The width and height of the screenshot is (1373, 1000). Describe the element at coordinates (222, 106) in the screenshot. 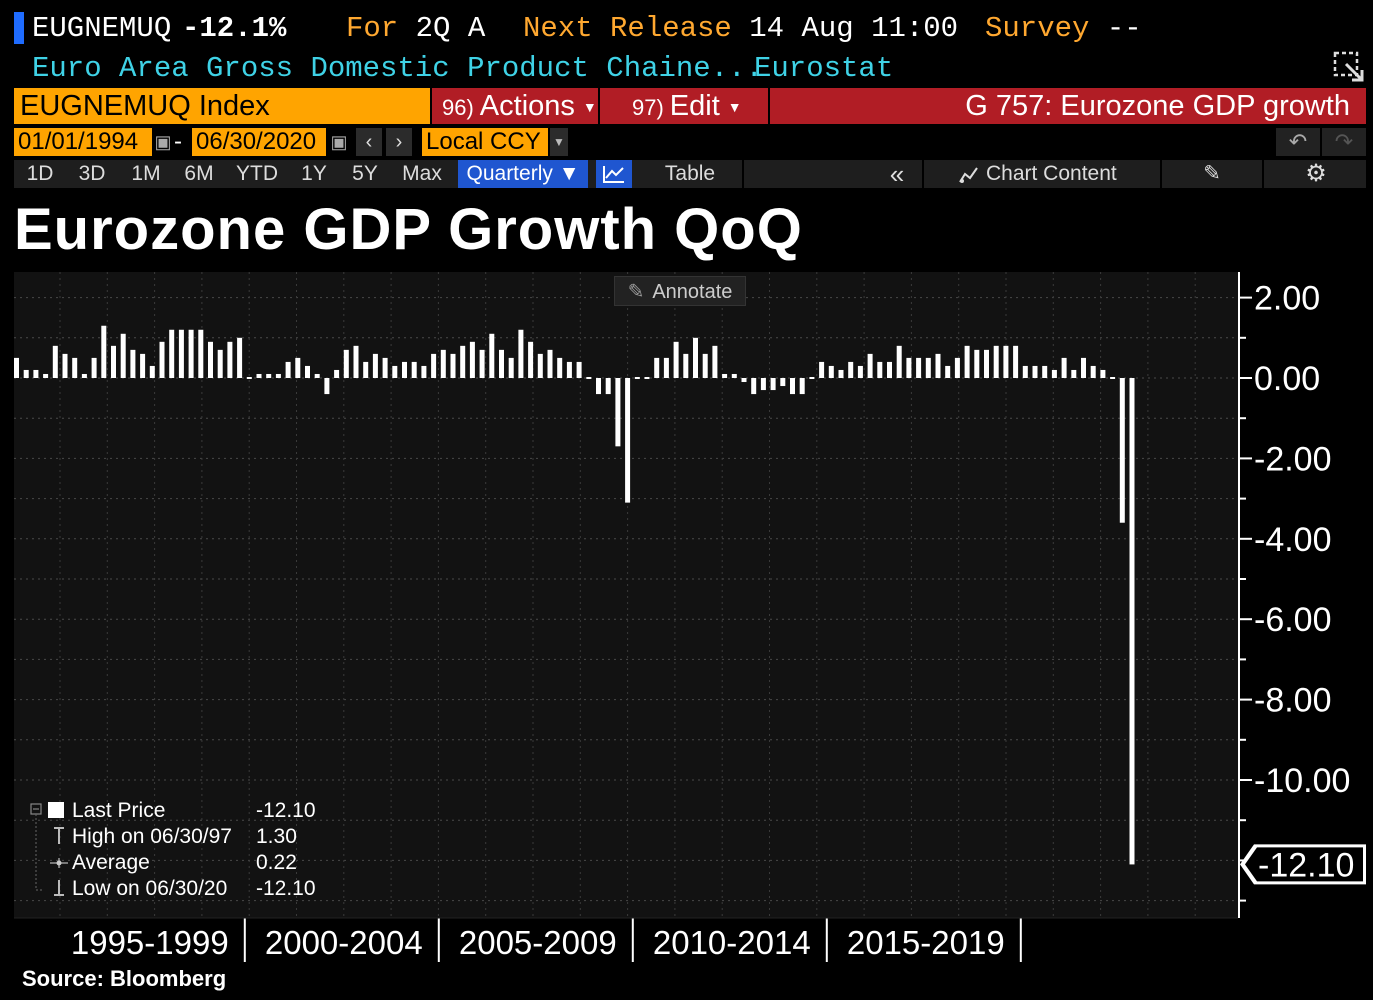

I see `security-input: EUGNEMUQ Index` at that location.